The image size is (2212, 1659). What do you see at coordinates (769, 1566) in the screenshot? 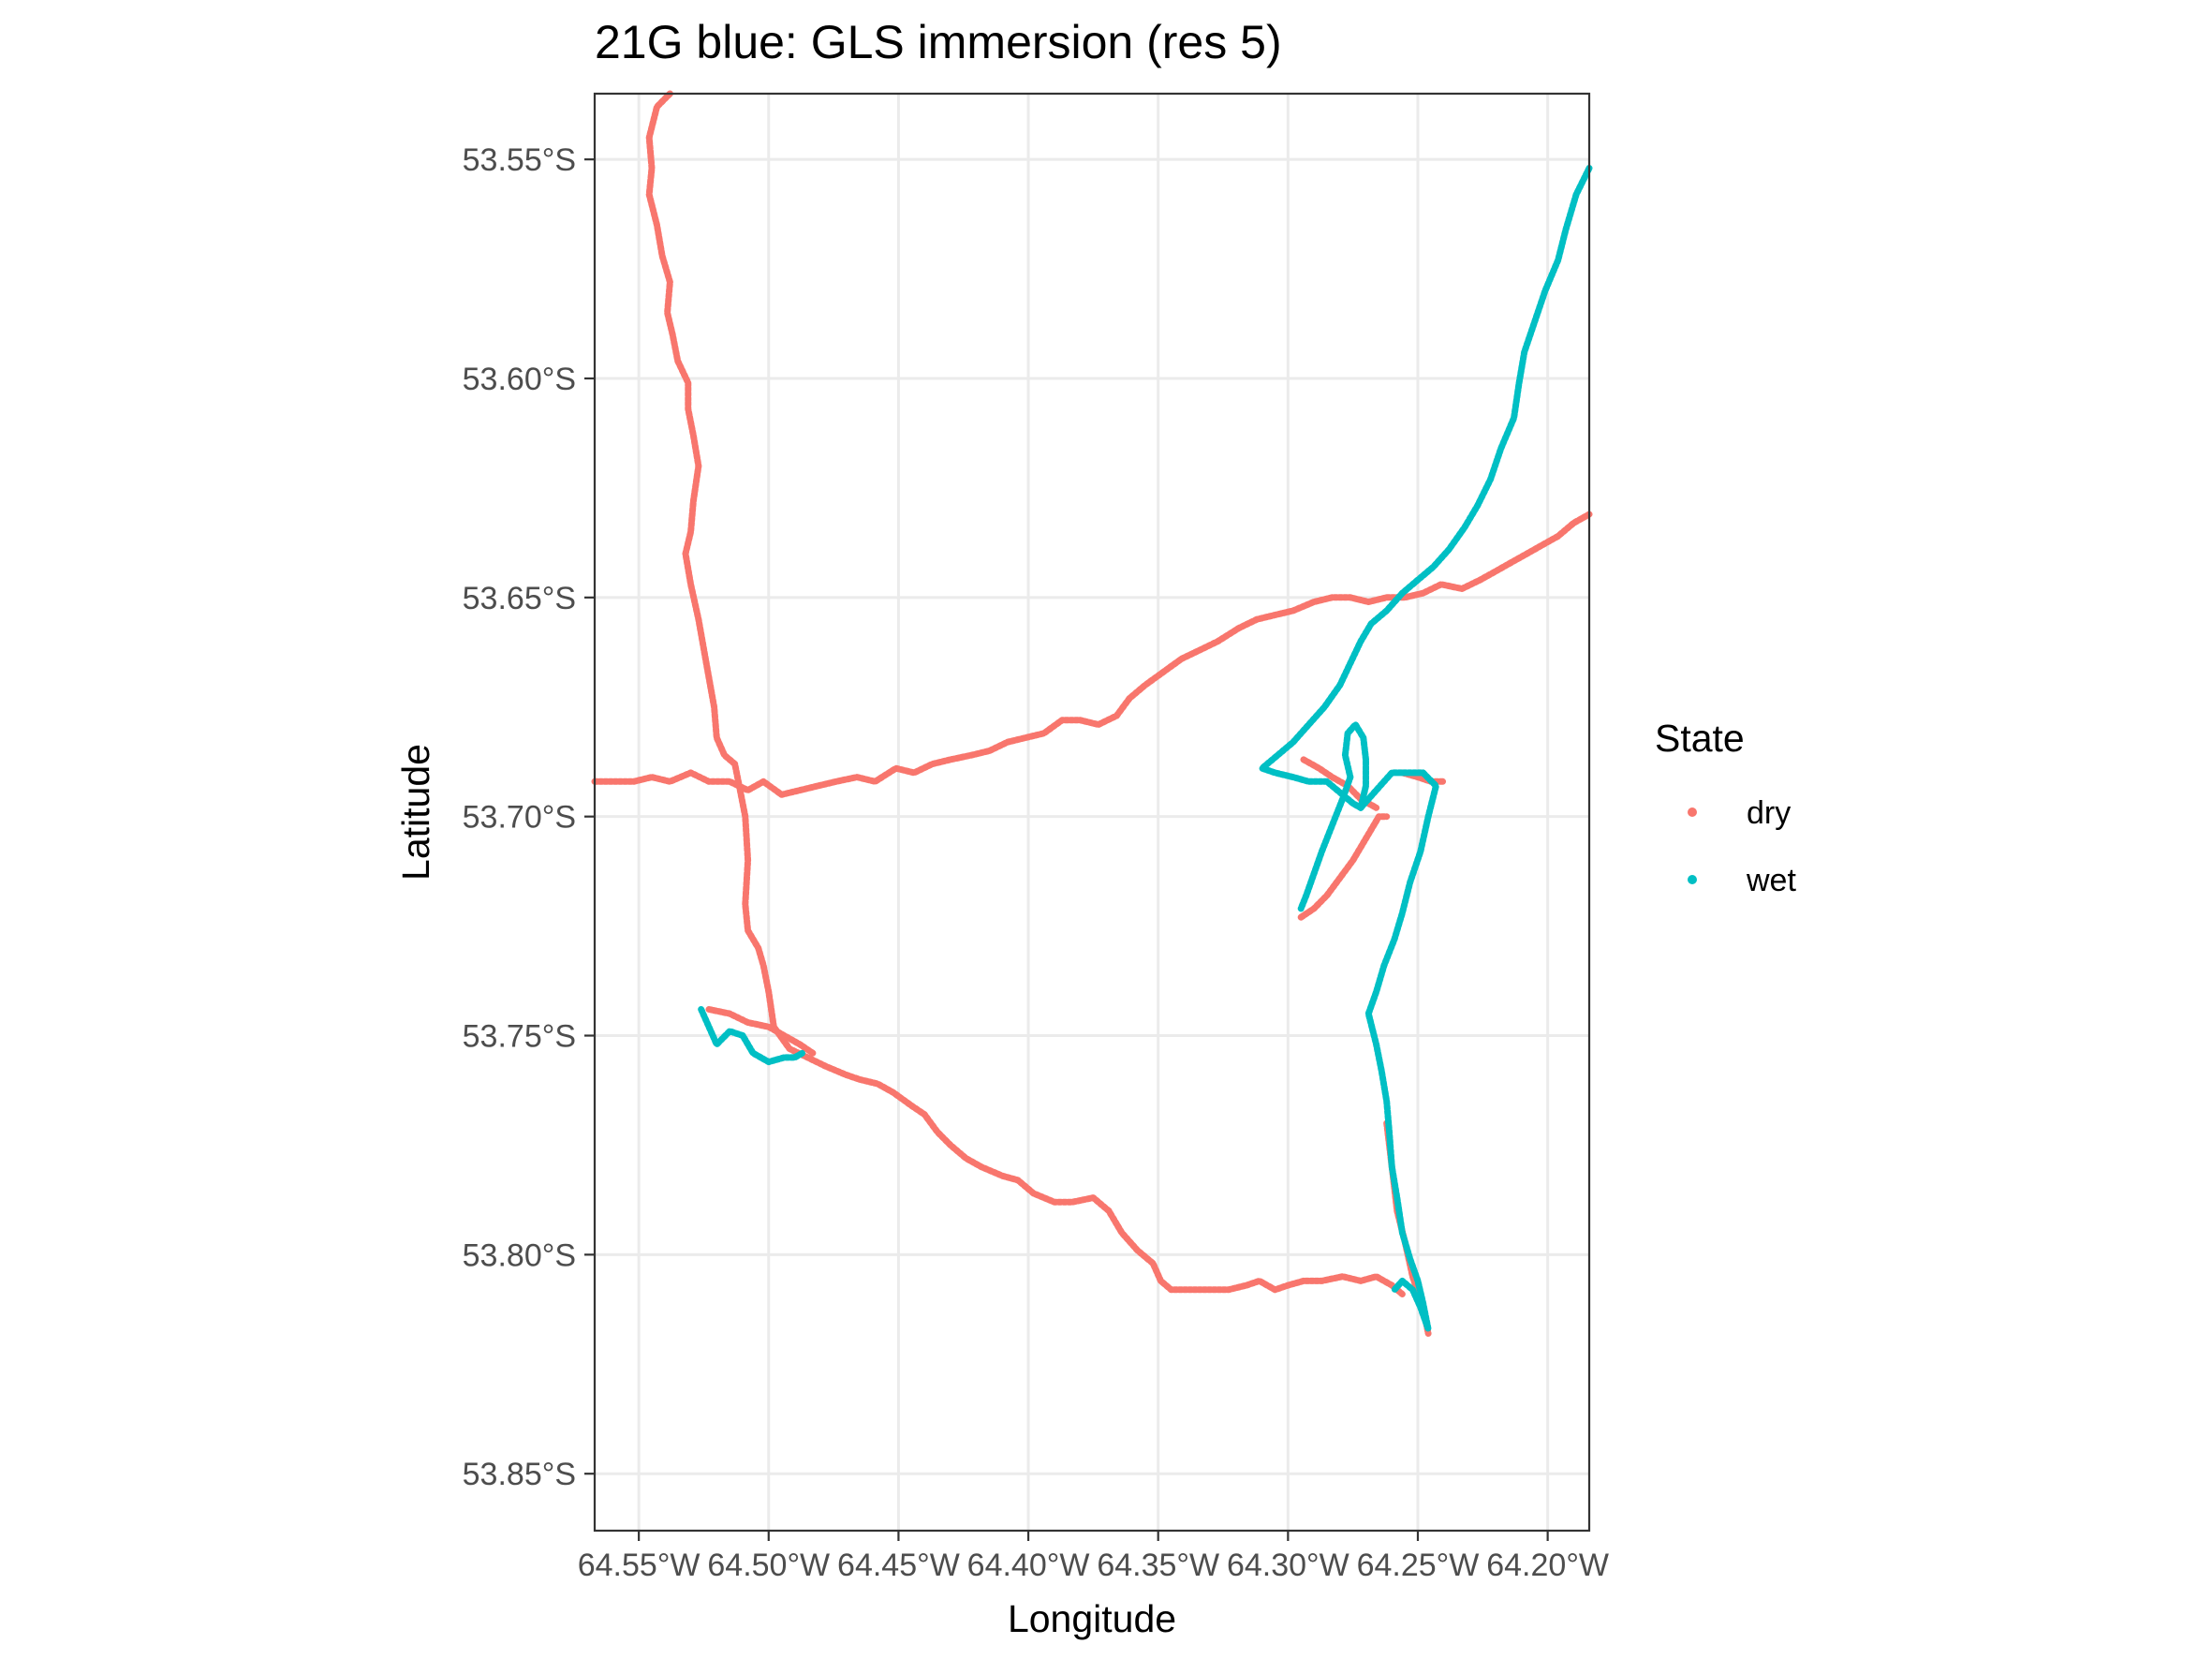
I see `x-tick-label-1: 64.50°W` at bounding box center [769, 1566].